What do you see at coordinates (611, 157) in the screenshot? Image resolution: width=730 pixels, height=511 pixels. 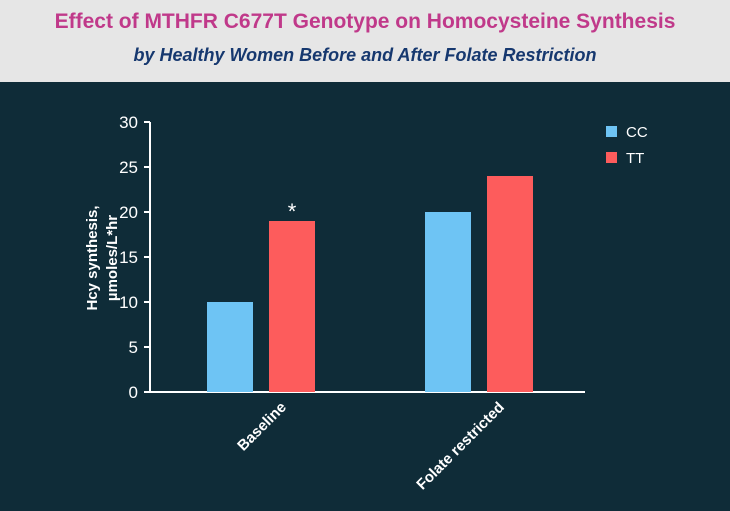 I see `legend-swatch-tt` at bounding box center [611, 157].